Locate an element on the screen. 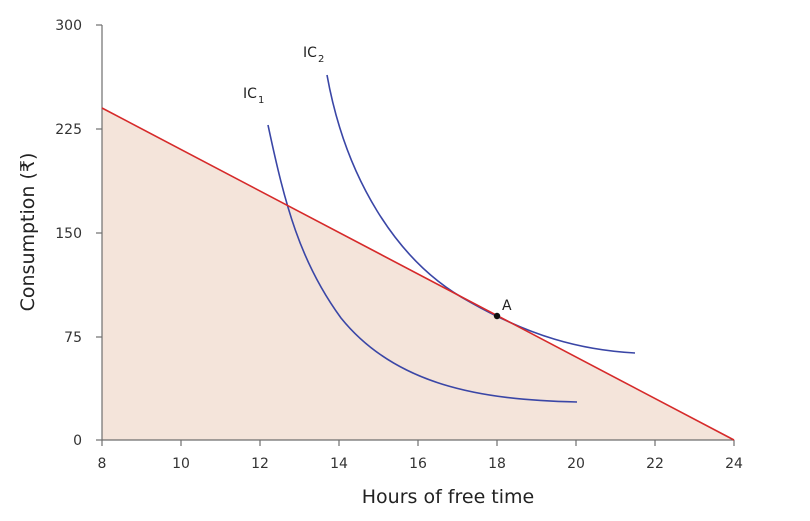 The height and width of the screenshot is (521, 810). x-tick-label: 8 is located at coordinates (102, 464).